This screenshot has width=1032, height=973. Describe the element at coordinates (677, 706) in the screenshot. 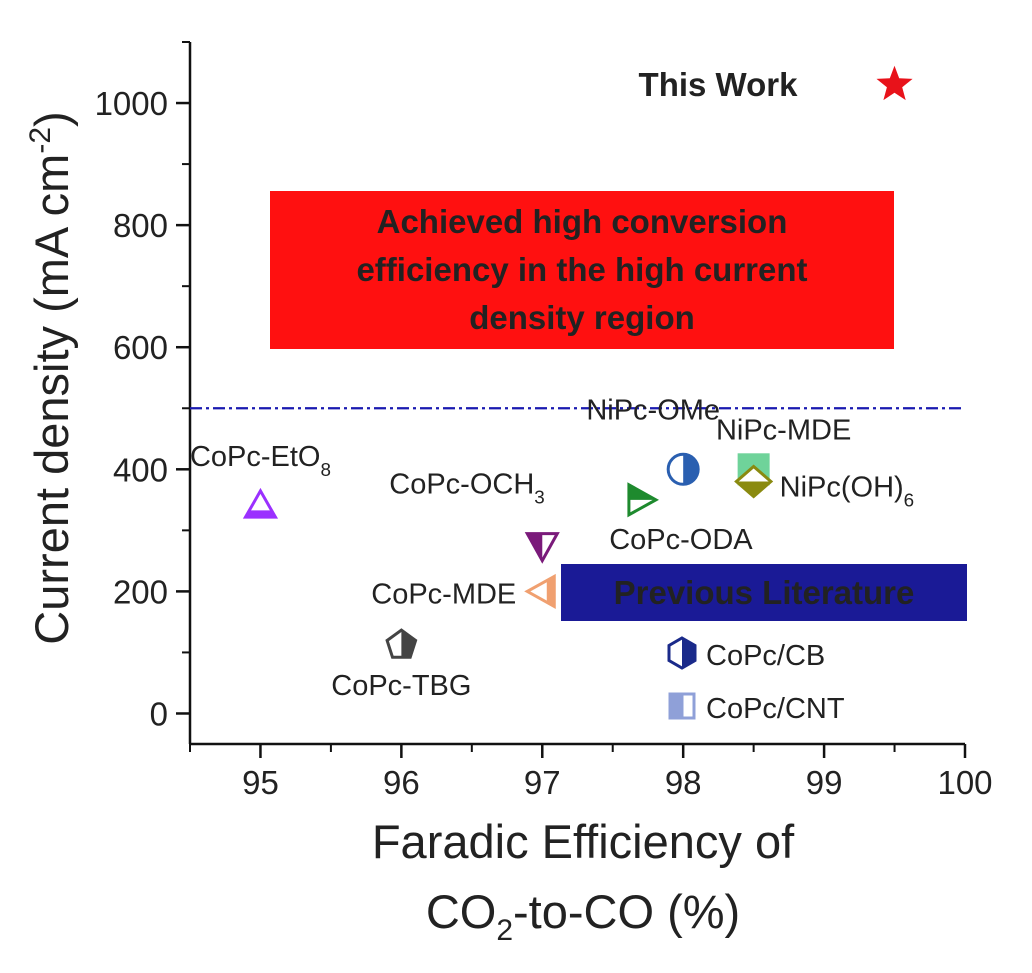

I see `copc-cnt-marker-fill` at that location.